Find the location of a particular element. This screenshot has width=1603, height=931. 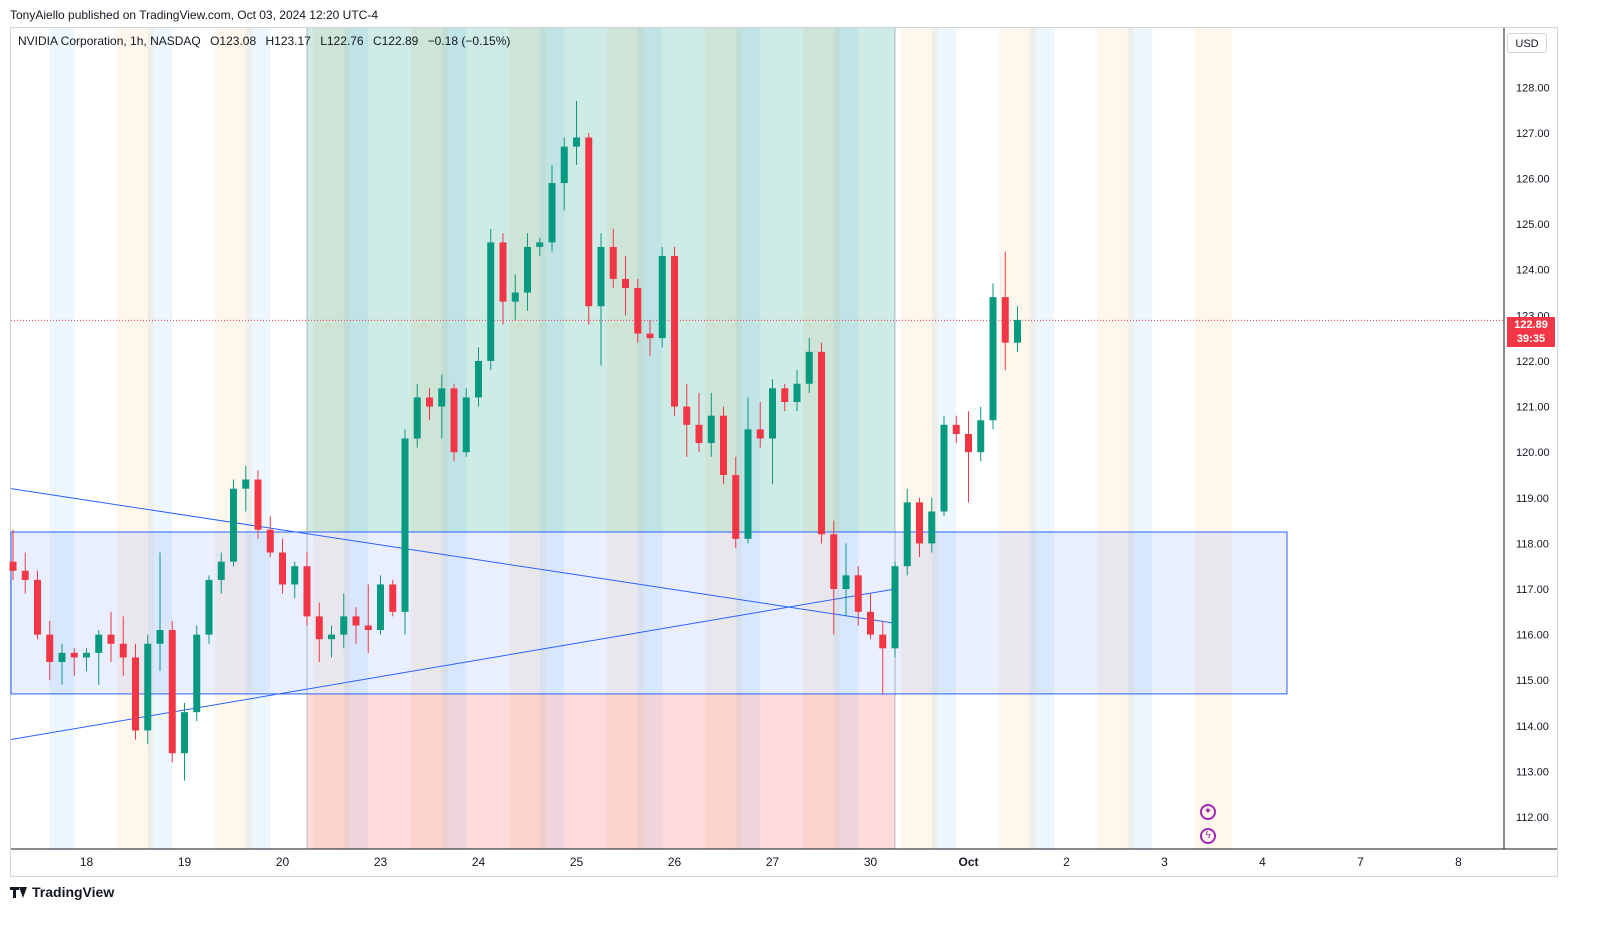

price-tick: 116.00 is located at coordinates (1532, 636).